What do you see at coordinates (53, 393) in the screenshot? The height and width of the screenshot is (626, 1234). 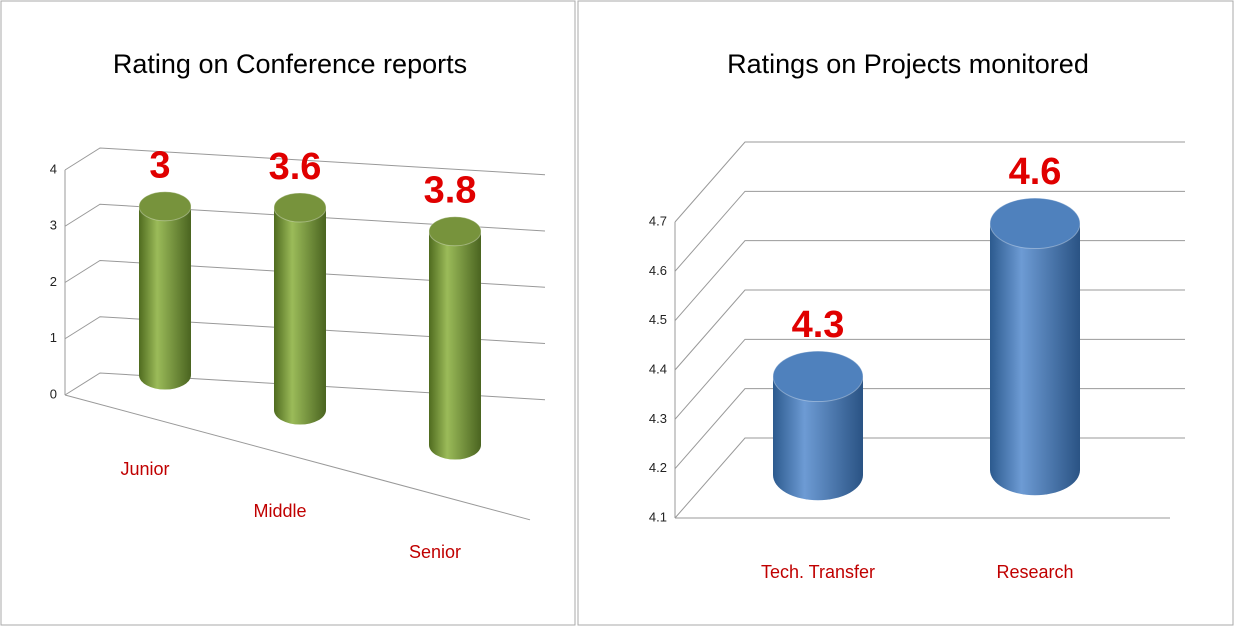 I see `y-tick-label: 0` at bounding box center [53, 393].